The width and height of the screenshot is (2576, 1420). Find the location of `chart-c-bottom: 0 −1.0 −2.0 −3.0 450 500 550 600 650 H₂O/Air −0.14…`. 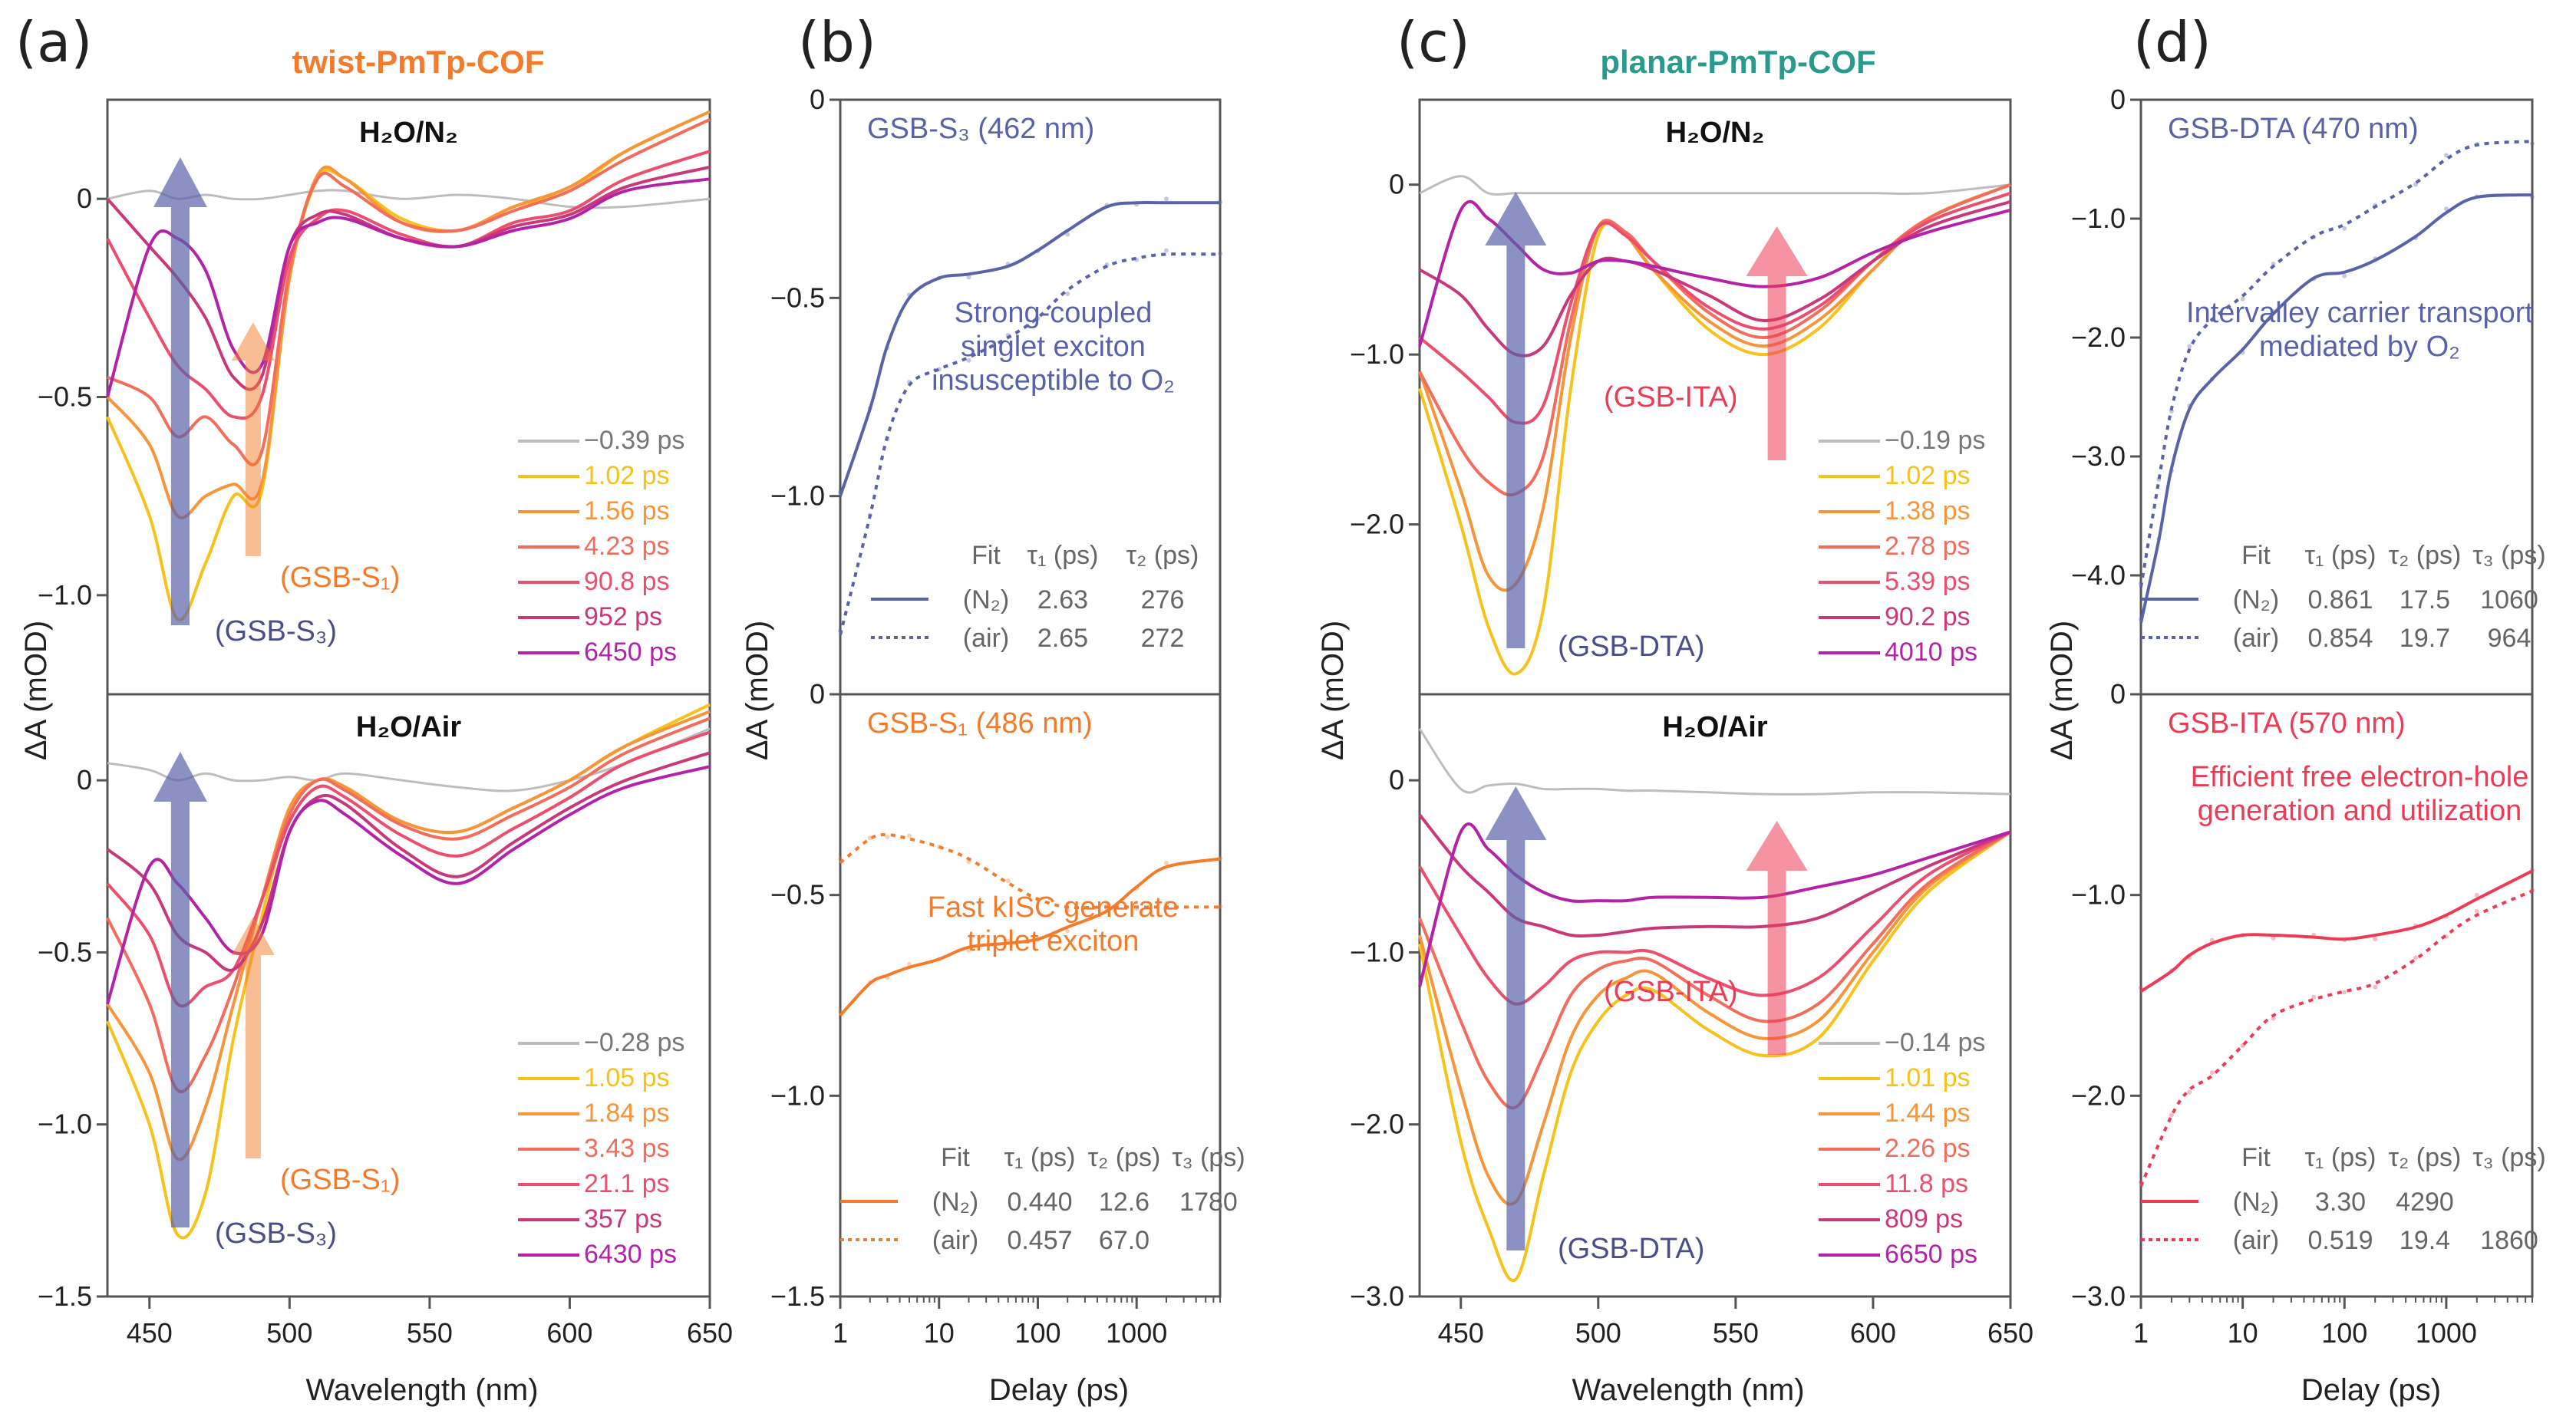

chart-c-bottom: 0 −1.0 −2.0 −3.0 450 500 550 600 650 H₂O/Air −0.14… is located at coordinates (1691, 1021).